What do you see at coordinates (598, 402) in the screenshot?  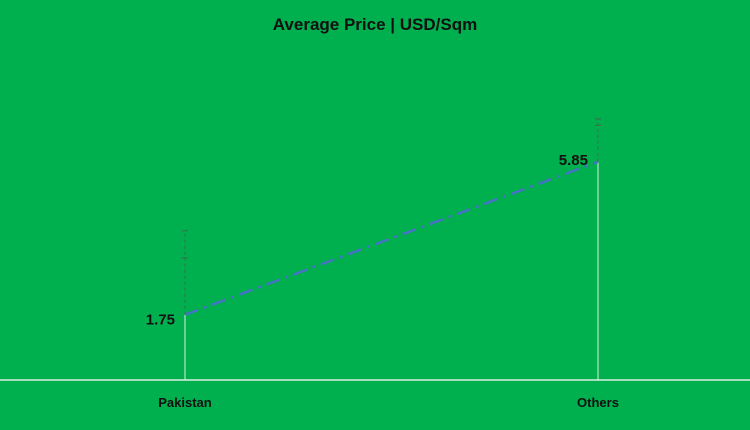 I see `category-label: Others` at bounding box center [598, 402].